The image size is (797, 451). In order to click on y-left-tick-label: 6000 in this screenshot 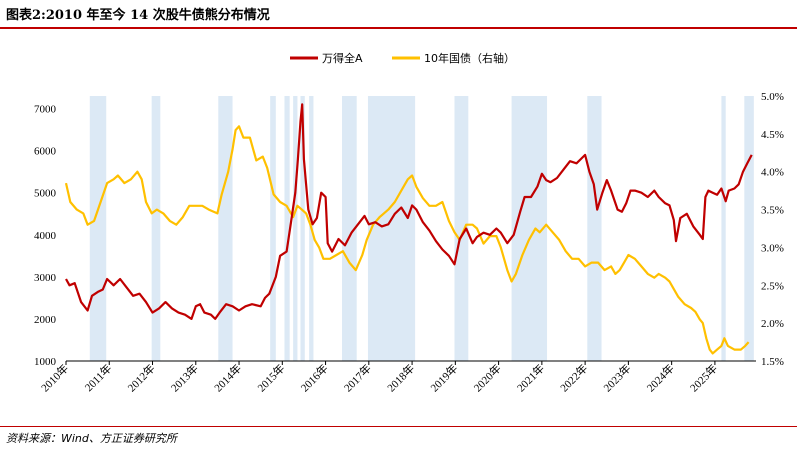, I will do `click(45, 152)`.